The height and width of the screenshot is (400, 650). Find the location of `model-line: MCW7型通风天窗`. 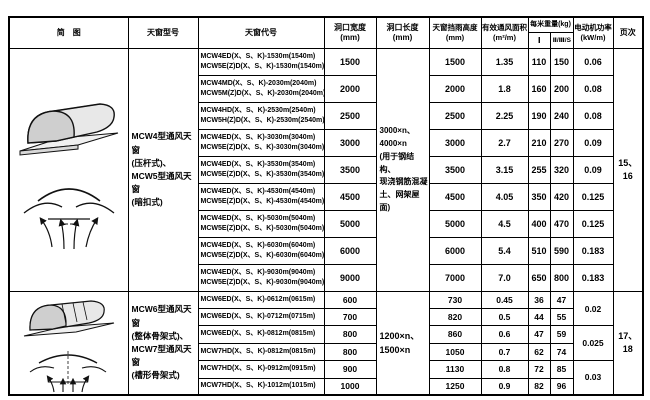

model-line: MCW7型通风天窗 is located at coordinates (161, 356).